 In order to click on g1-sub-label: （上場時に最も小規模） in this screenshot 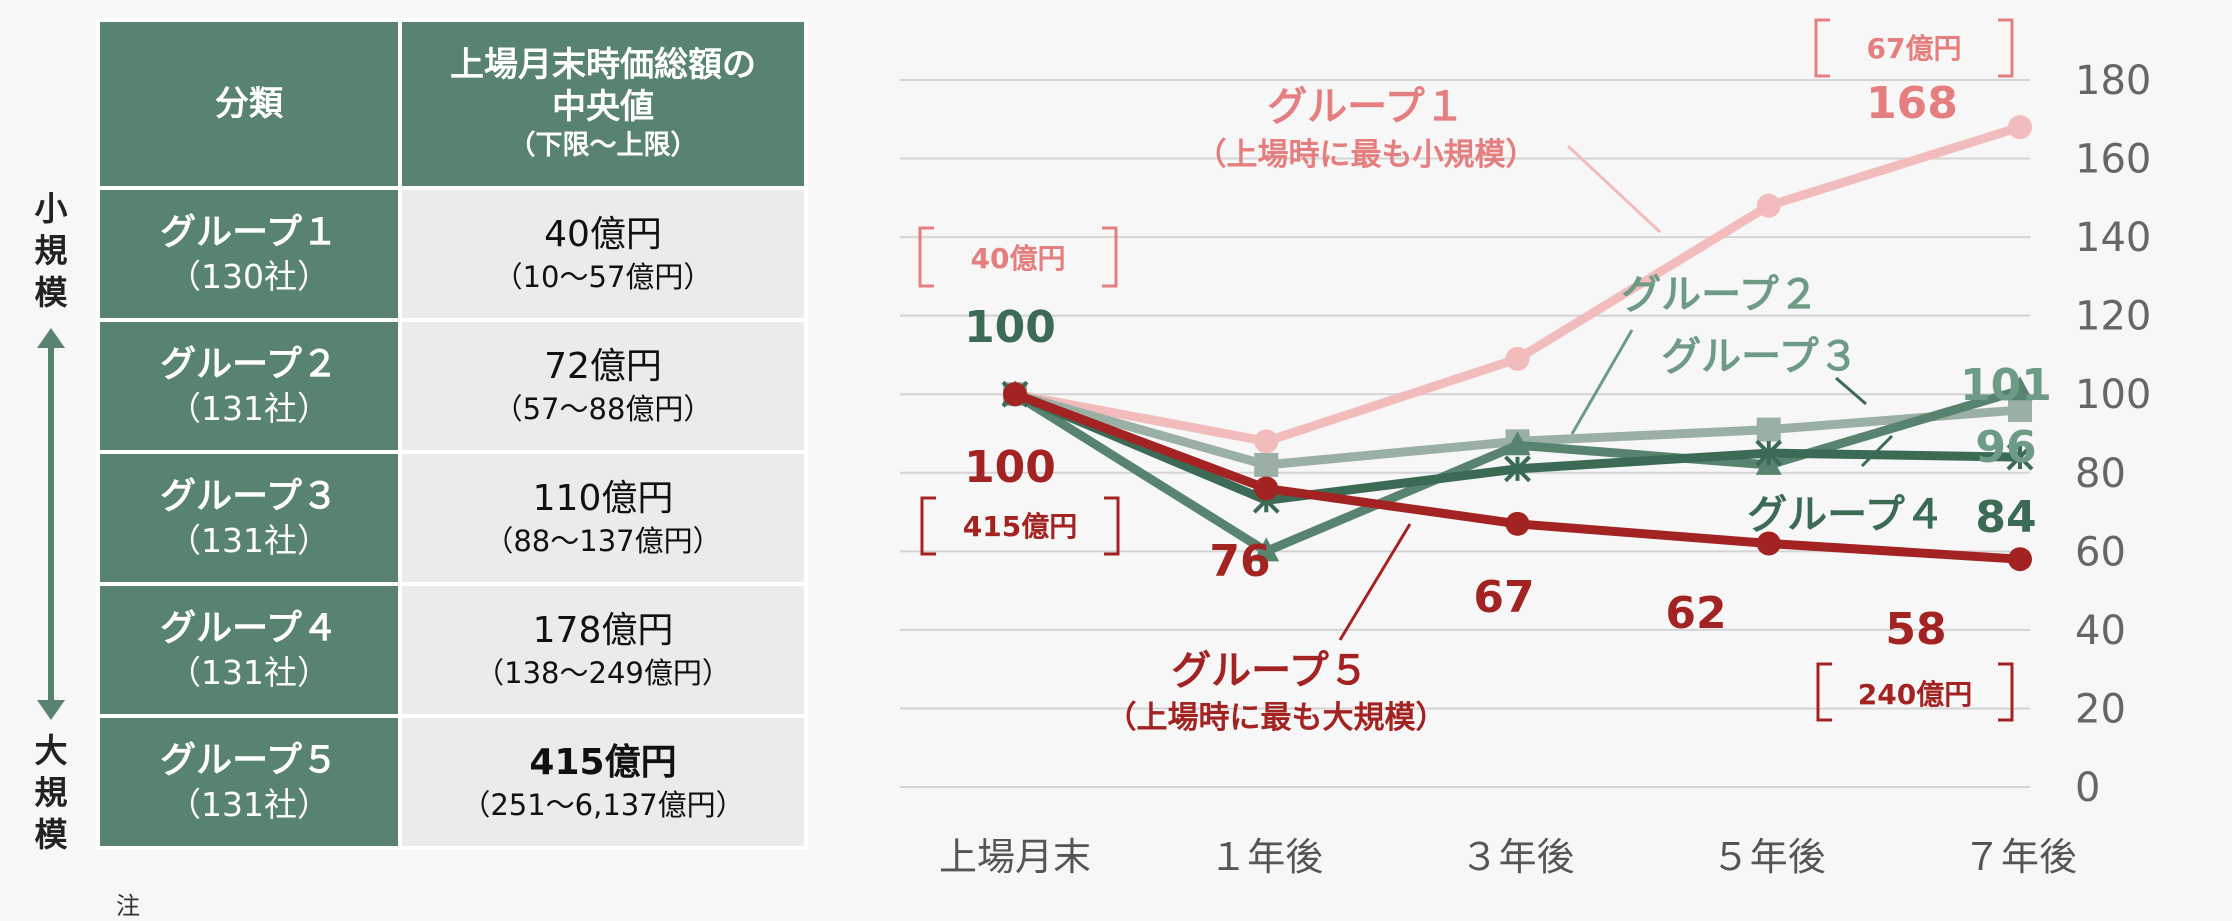, I will do `click(1366, 155)`.